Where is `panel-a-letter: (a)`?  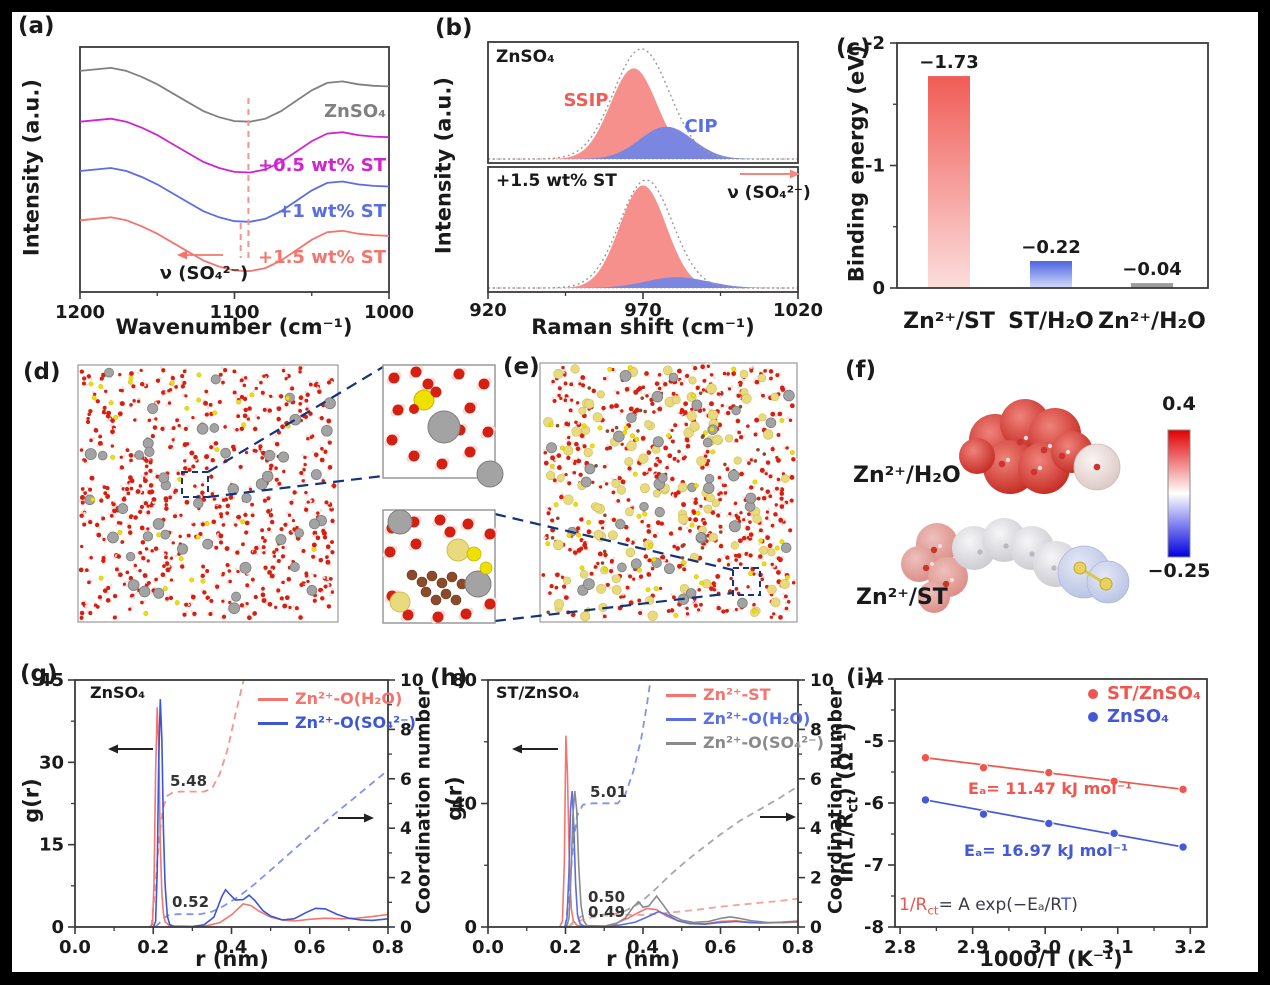 panel-a-letter: (a) is located at coordinates (36, 26).